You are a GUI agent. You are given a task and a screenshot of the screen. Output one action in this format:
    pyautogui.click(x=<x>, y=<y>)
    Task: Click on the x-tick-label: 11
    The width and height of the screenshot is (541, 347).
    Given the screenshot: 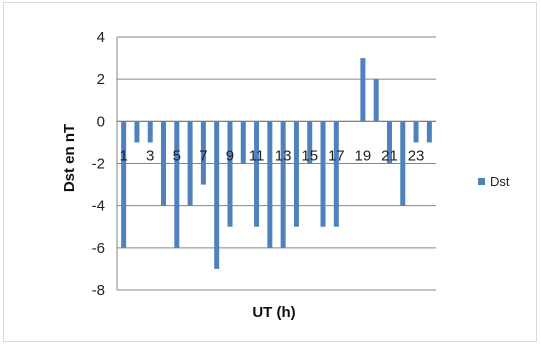 What is the action you would take?
    pyautogui.click(x=257, y=155)
    